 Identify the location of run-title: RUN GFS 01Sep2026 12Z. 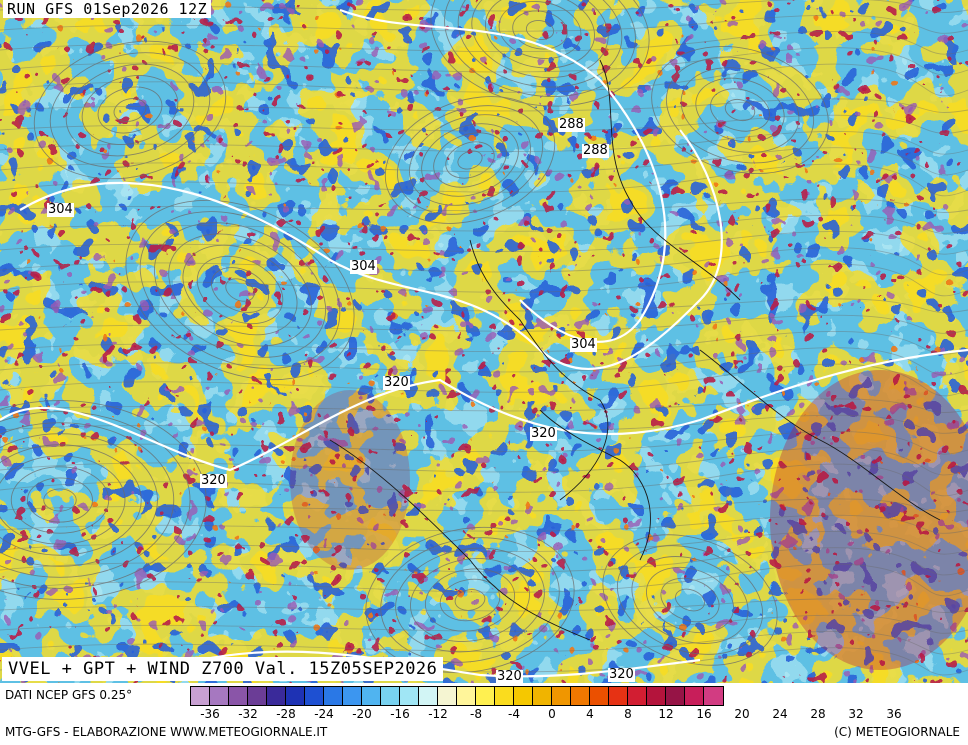
(107, 9).